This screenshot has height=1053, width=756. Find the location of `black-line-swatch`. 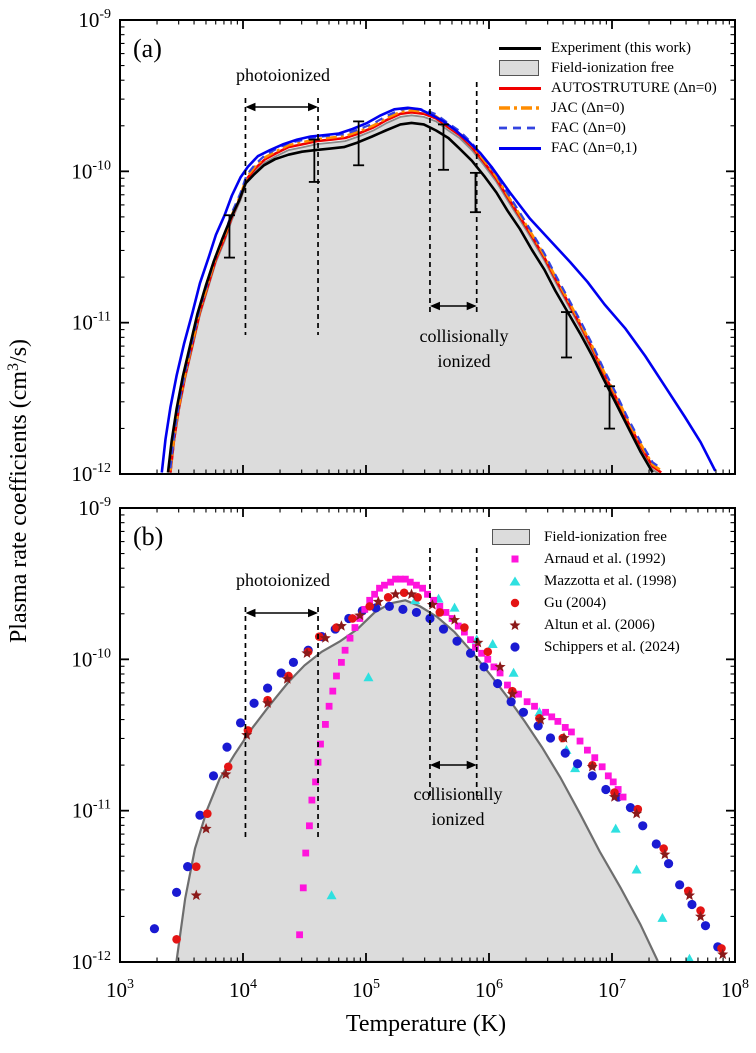

black-line-swatch is located at coordinates (522, 48).